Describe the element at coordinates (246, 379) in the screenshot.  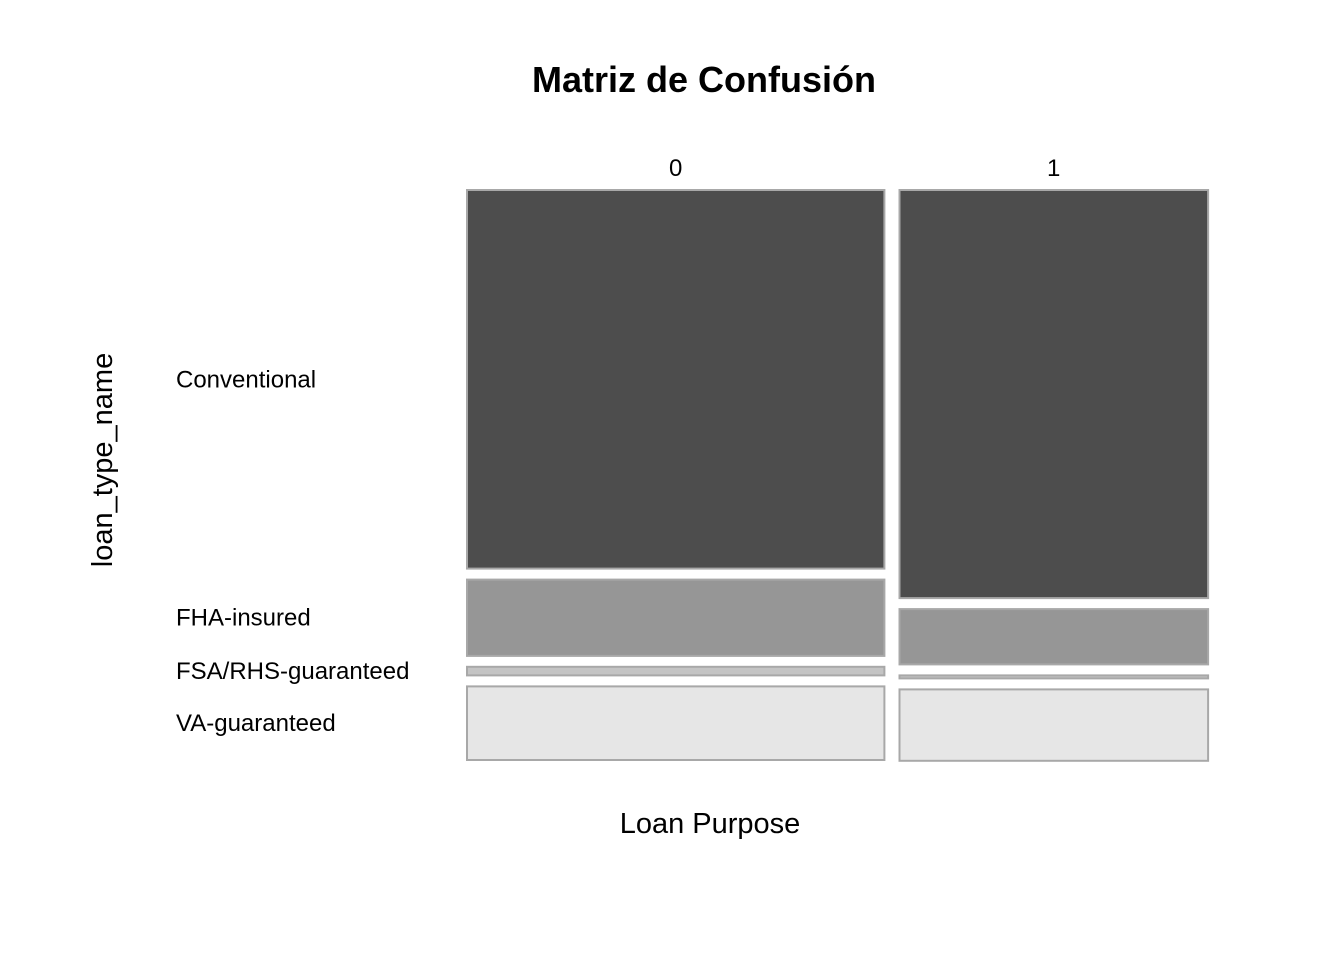
I see `y-tick-label-conventional: Conventional` at that location.